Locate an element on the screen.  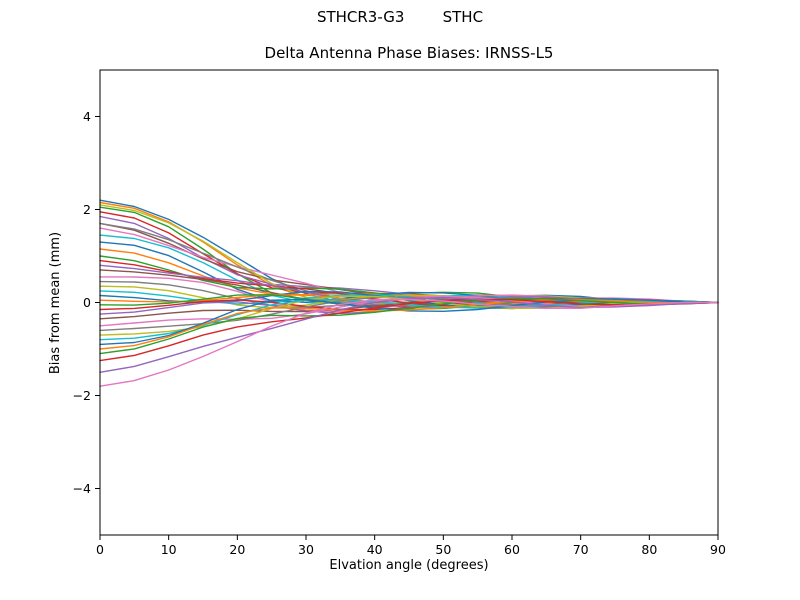
x-tick-label: 90 is located at coordinates (718, 549).